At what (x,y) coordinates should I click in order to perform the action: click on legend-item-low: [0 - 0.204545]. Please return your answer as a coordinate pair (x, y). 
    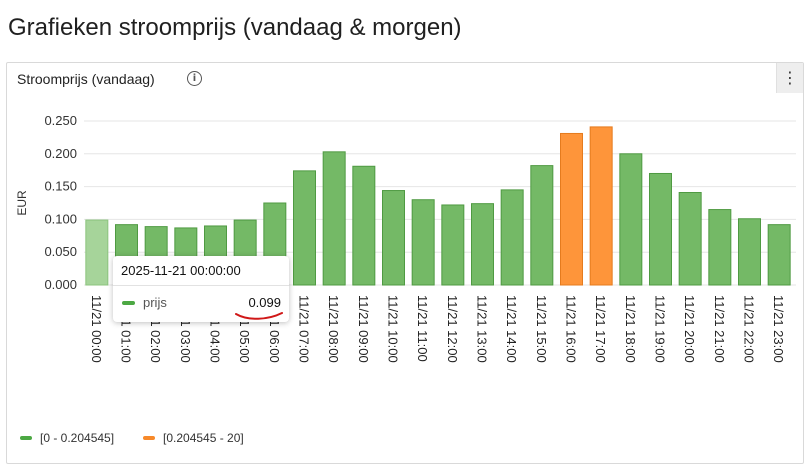
    Looking at the image, I should click on (67, 438).